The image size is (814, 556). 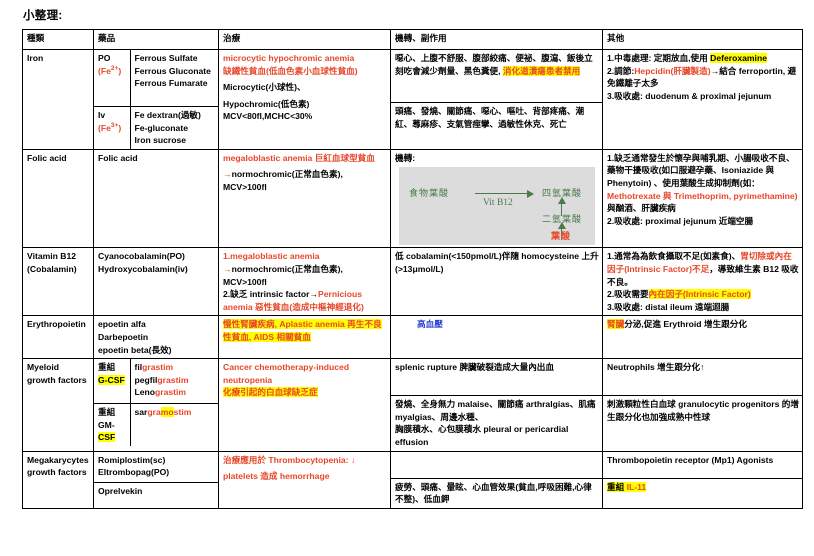 I want to click on cell-mechanism-myeloid-gcsf: splenic rupture 脾臟破裂造成大量內出血, so click(x=496, y=377).